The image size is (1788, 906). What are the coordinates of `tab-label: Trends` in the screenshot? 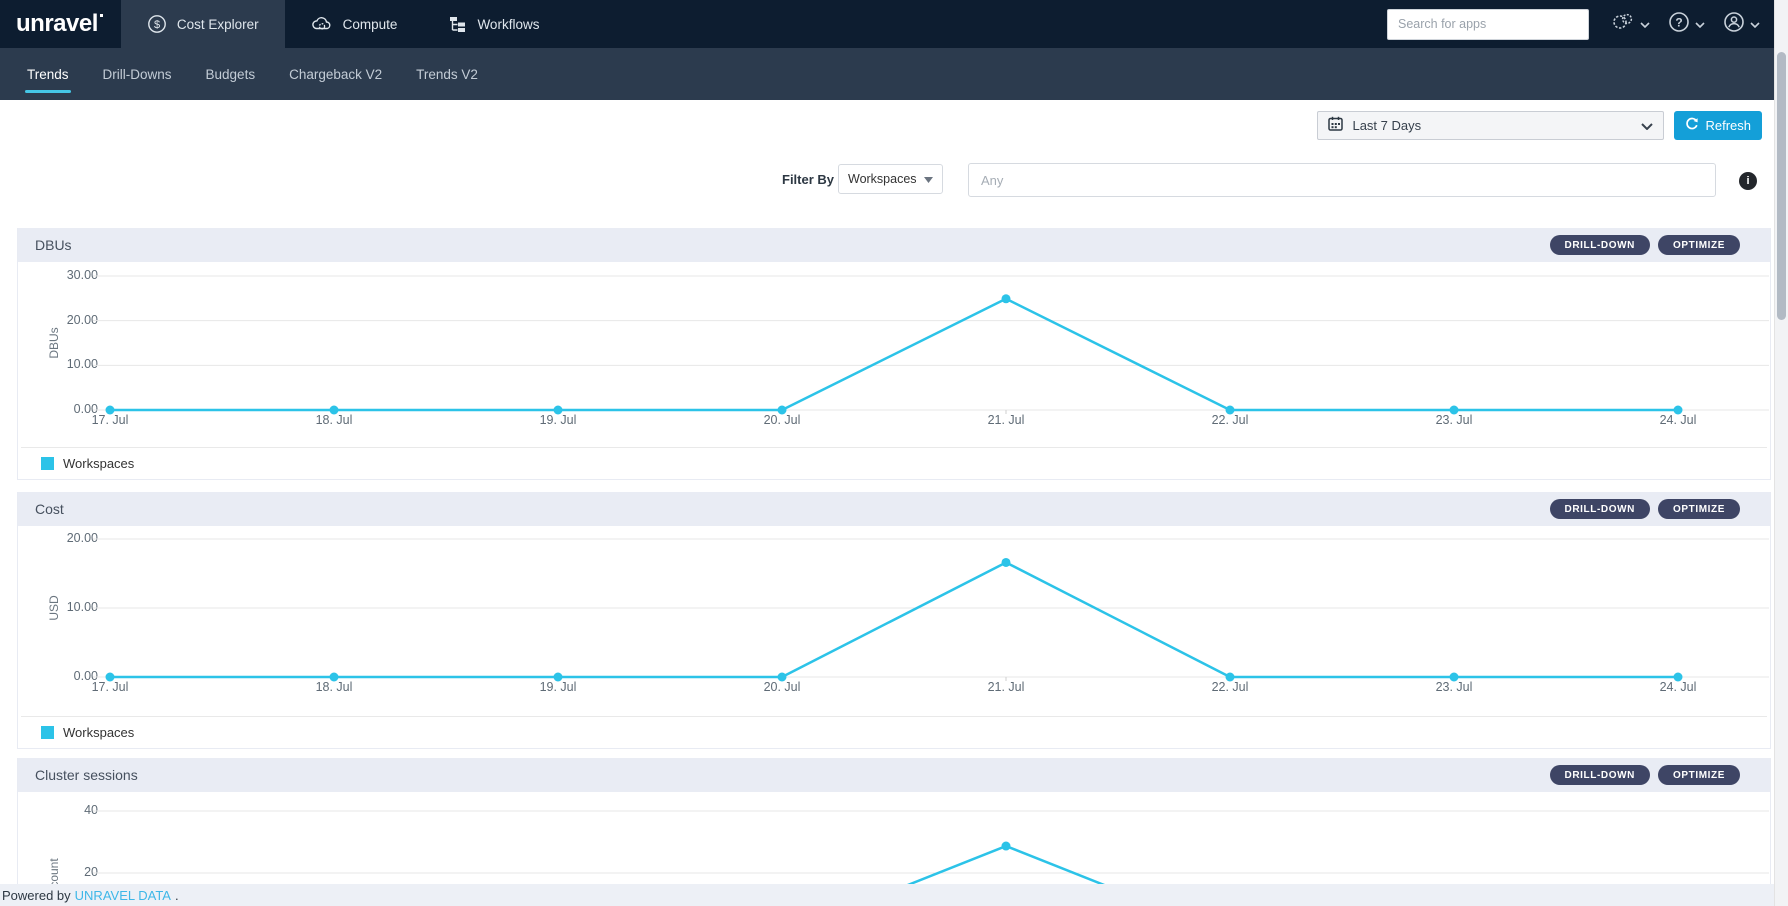 It's located at (48, 74).